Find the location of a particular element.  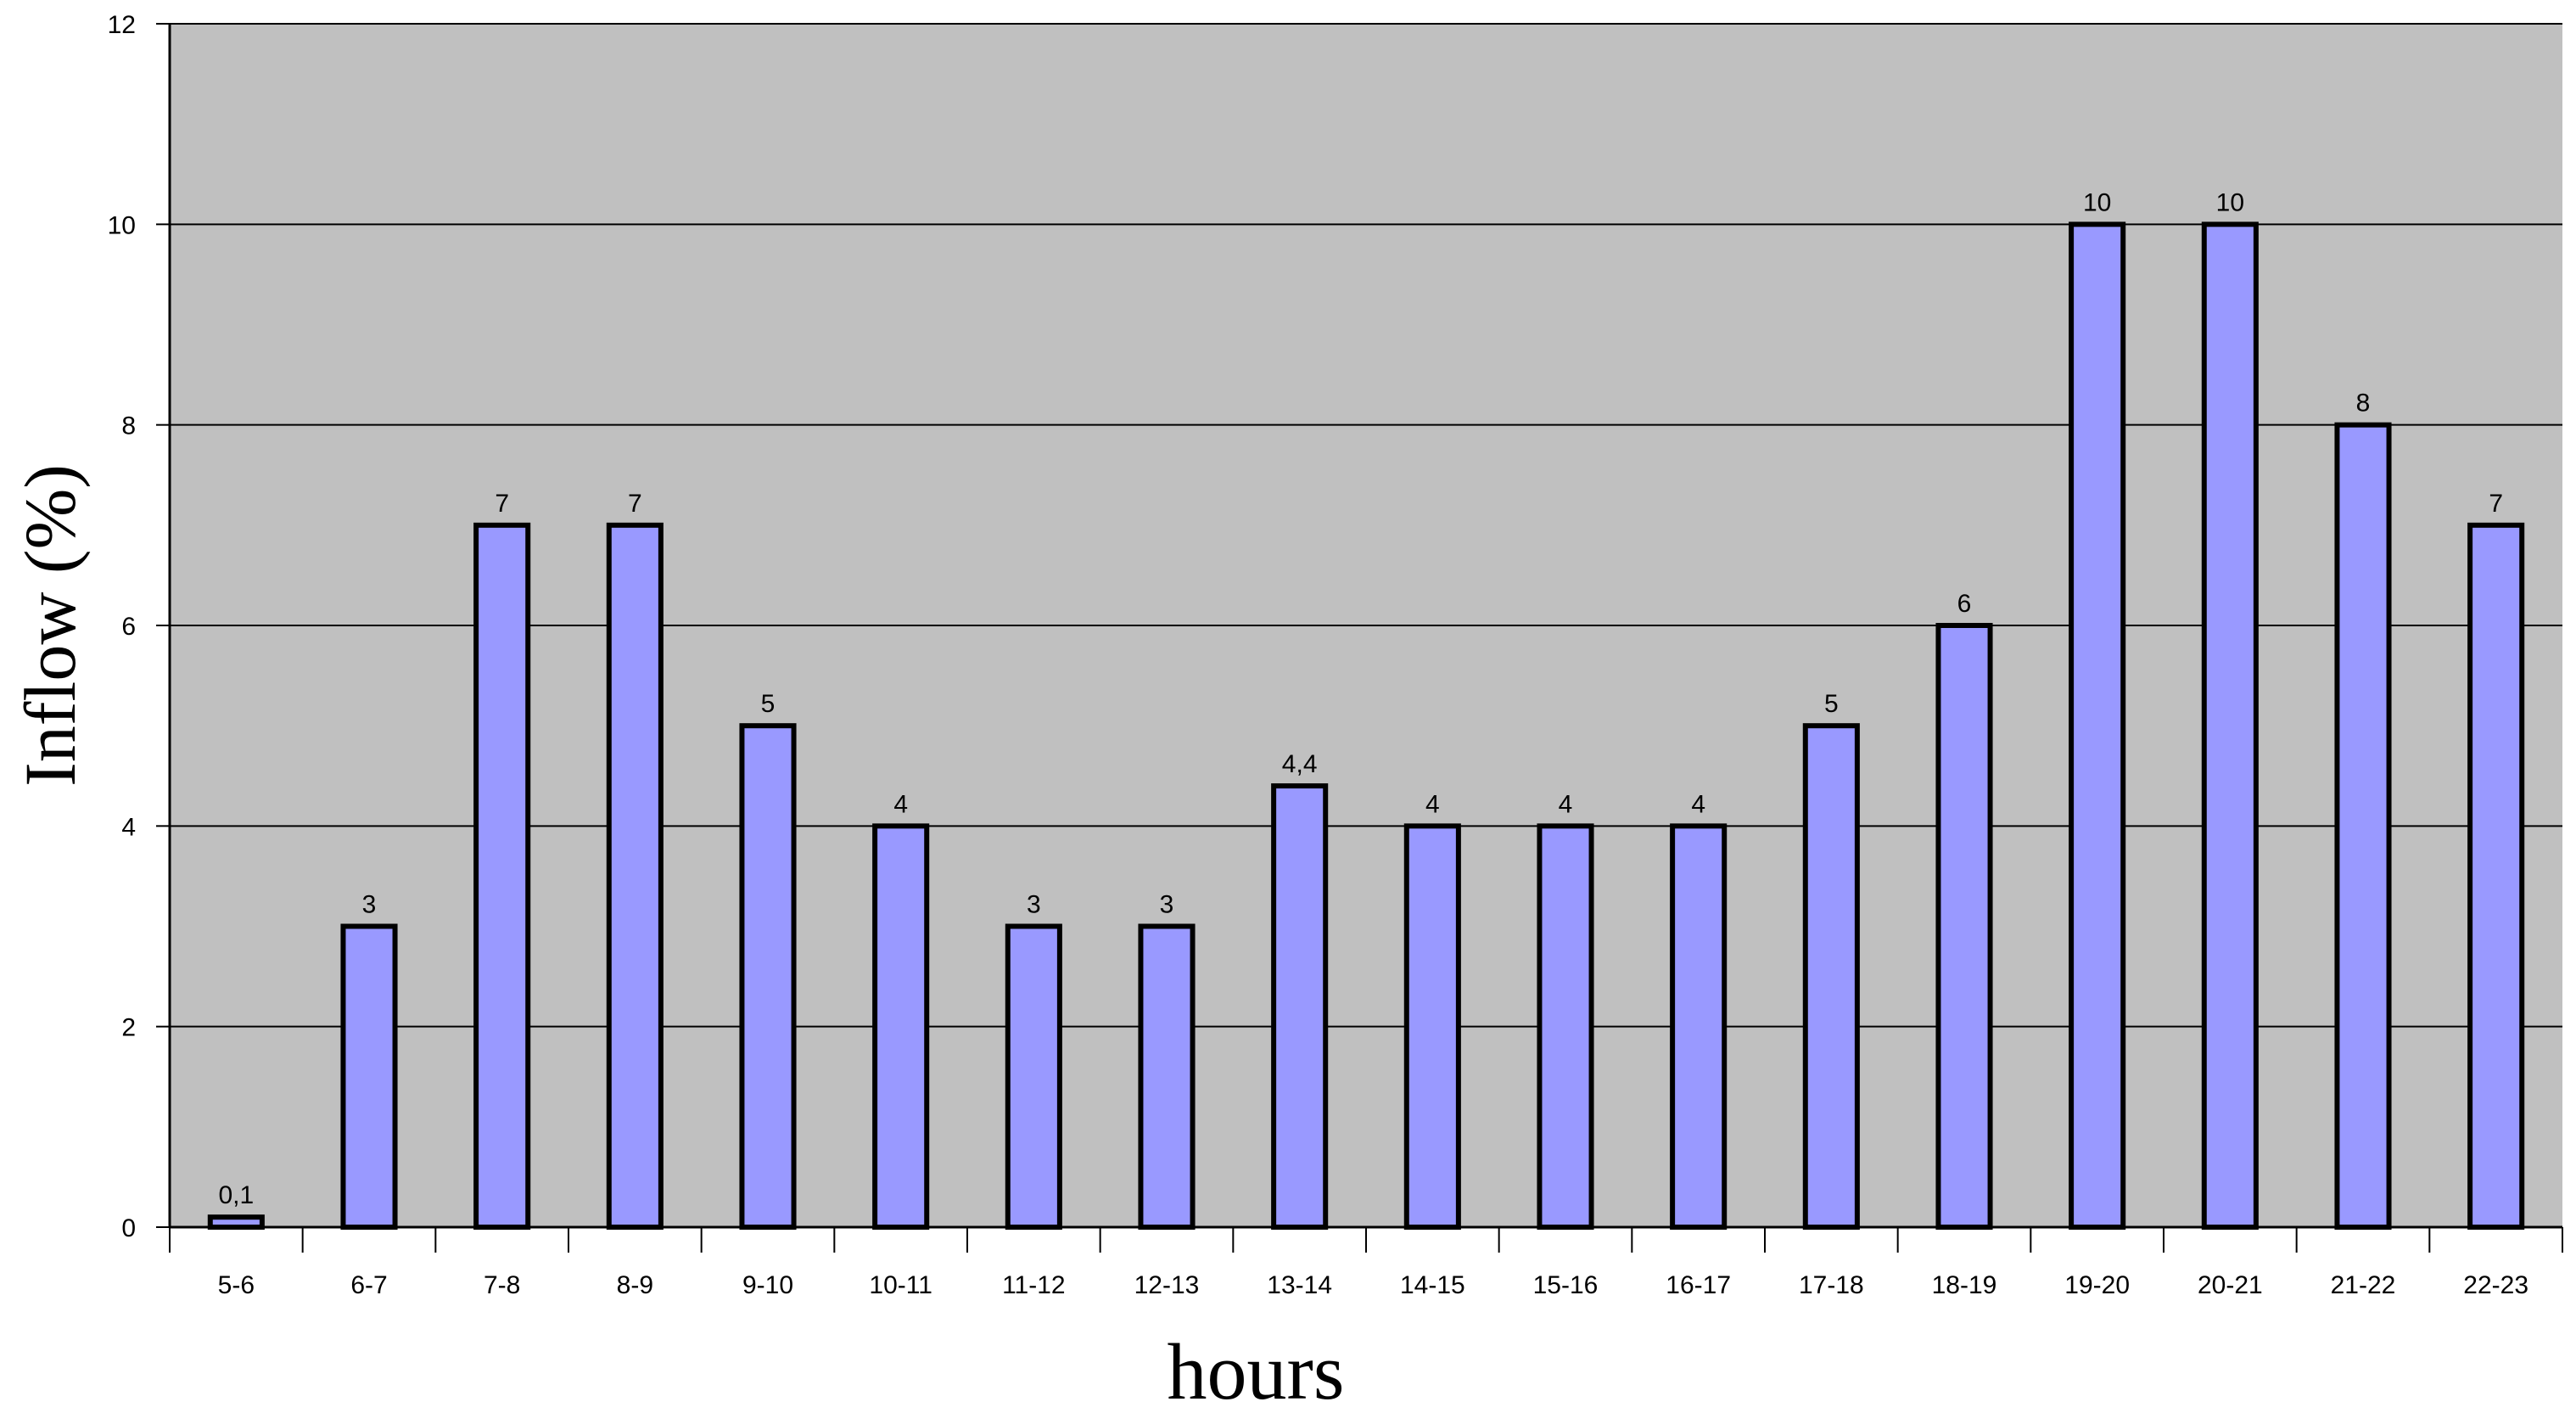

y-tick-label: 2 is located at coordinates (128, 1028).